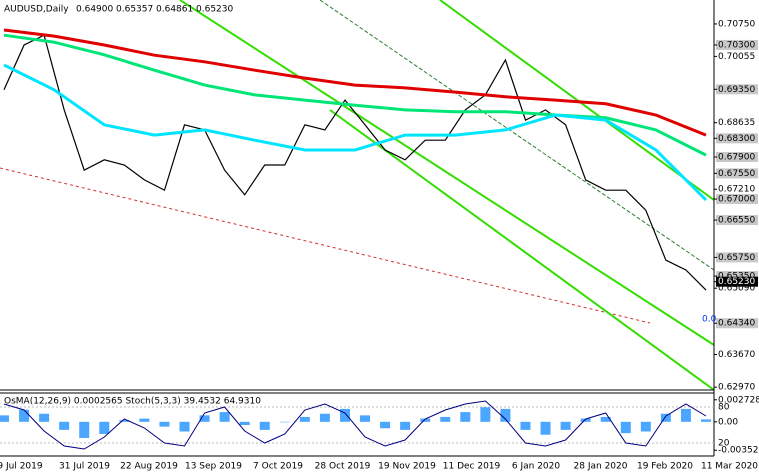  I want to click on y-tick-label: 0.65090, so click(736, 289).